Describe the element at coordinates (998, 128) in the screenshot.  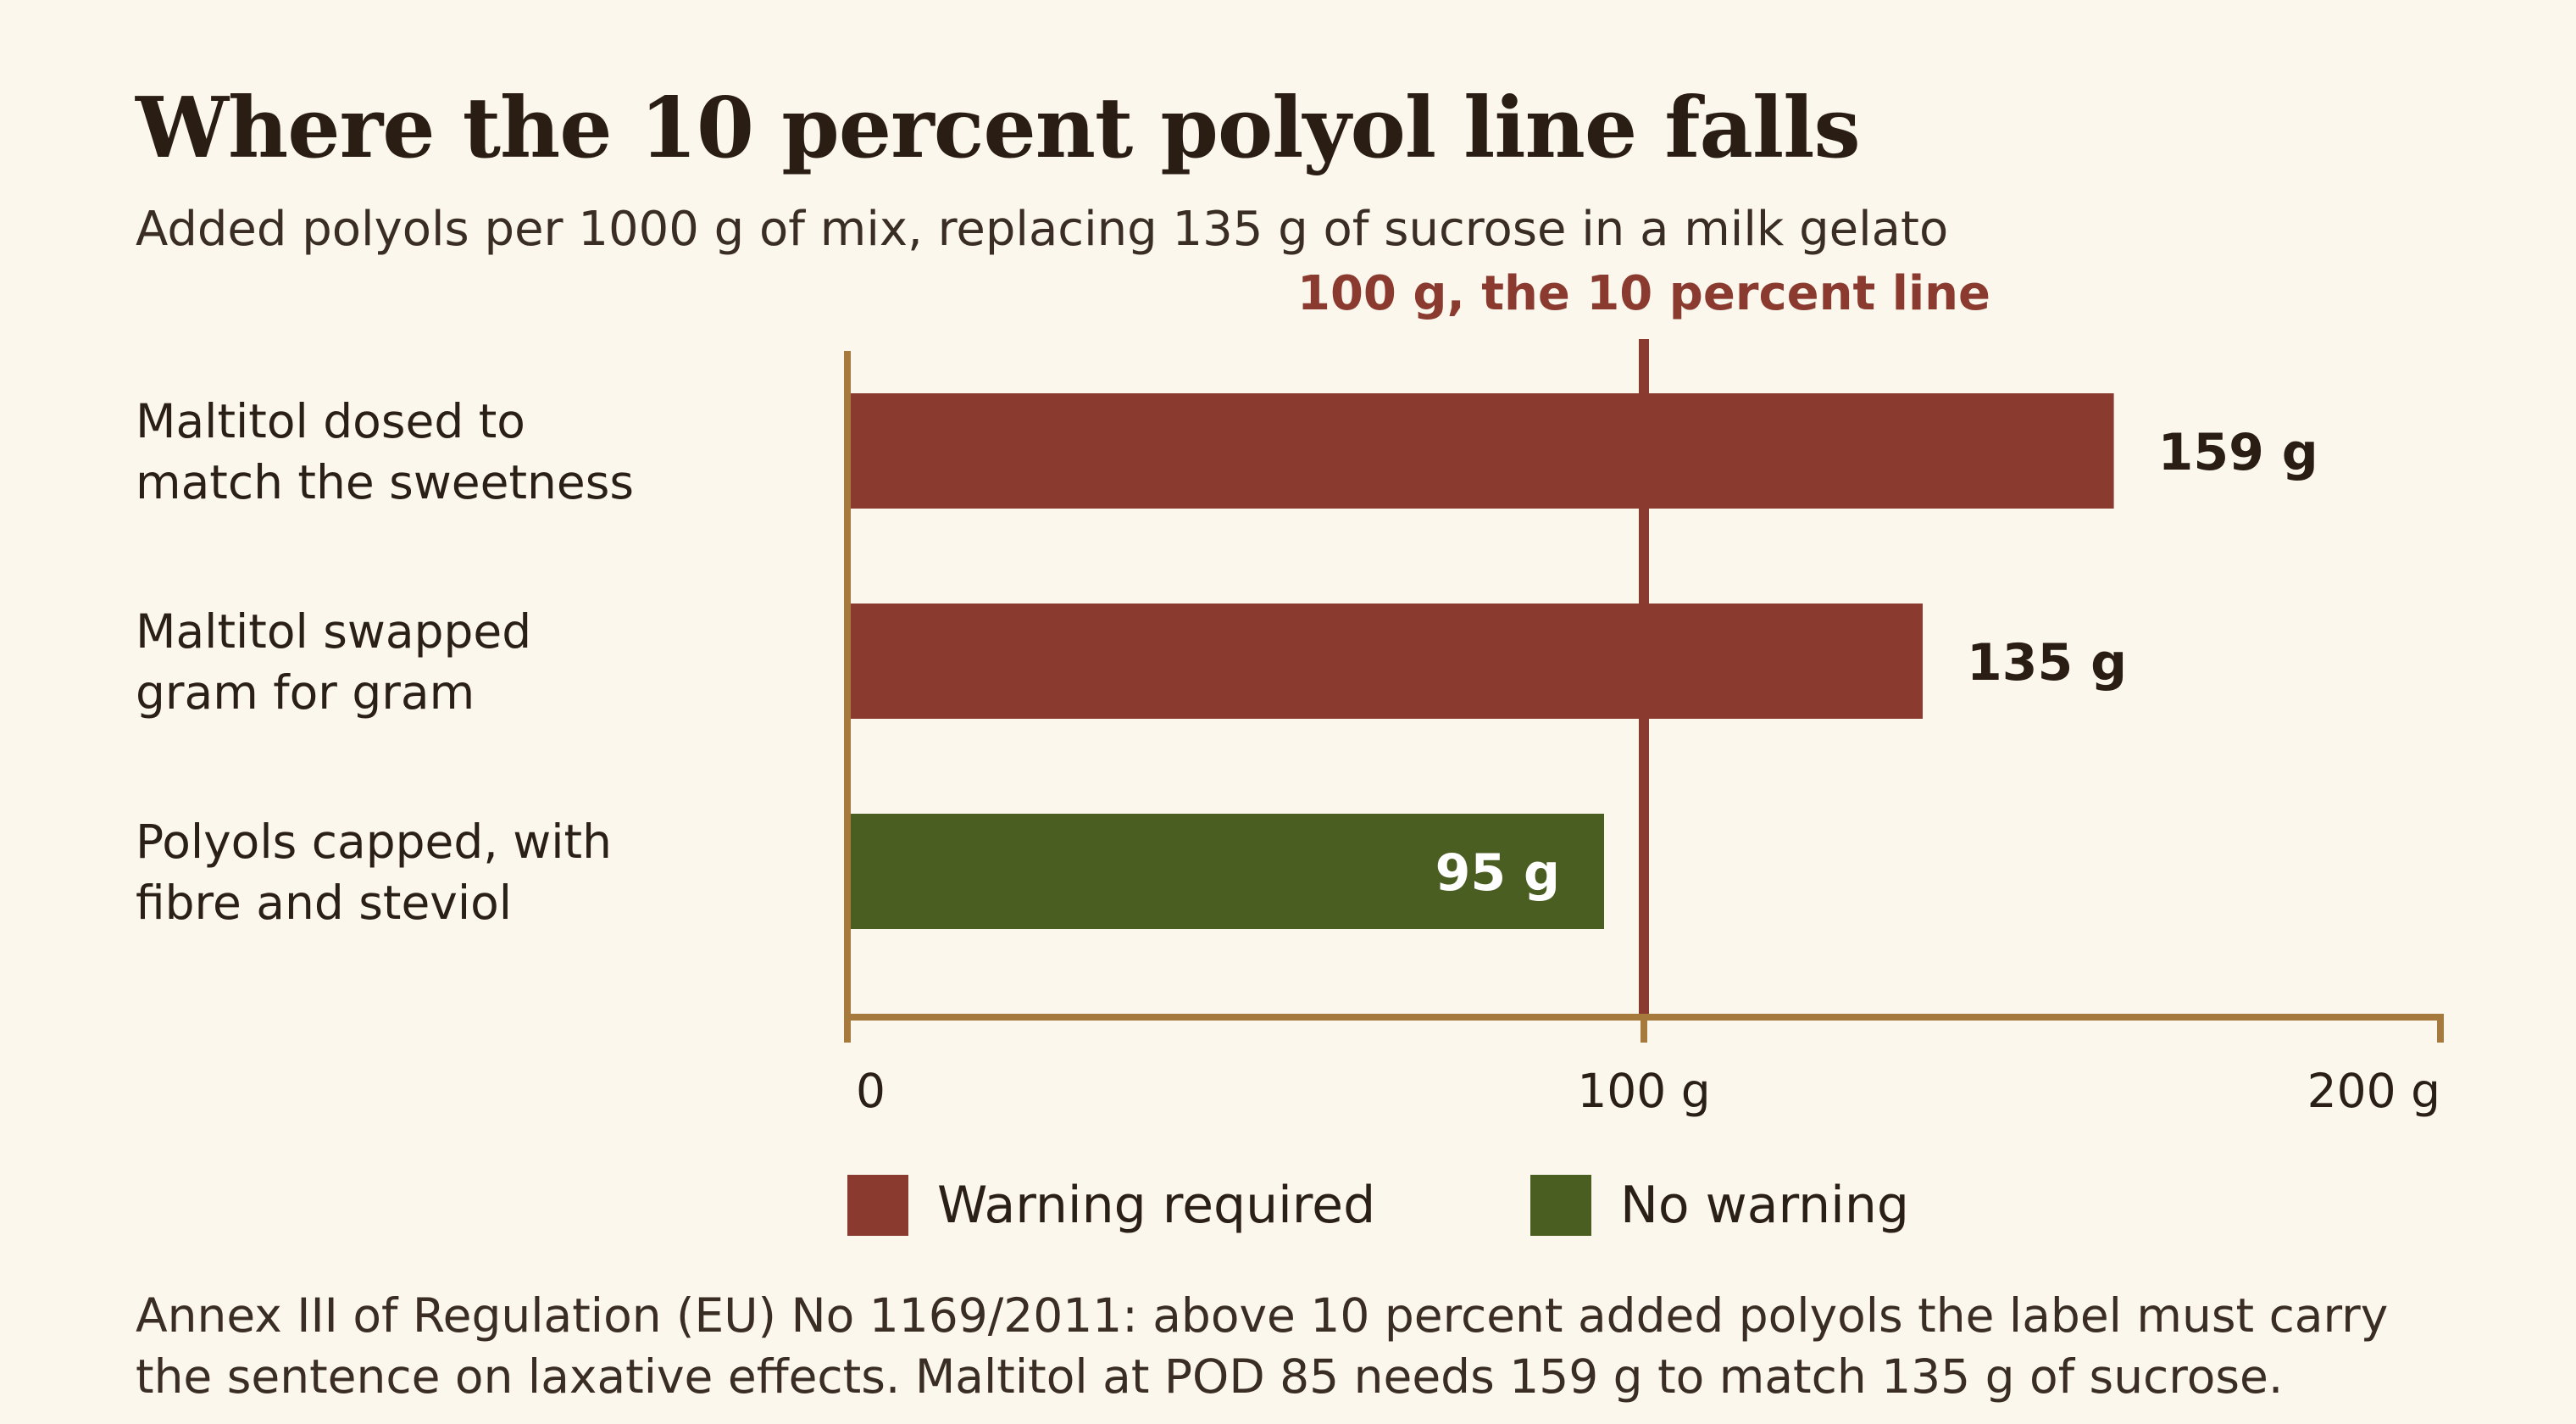
I see `chart-title: Where the 10 percent polyol line falls` at that location.